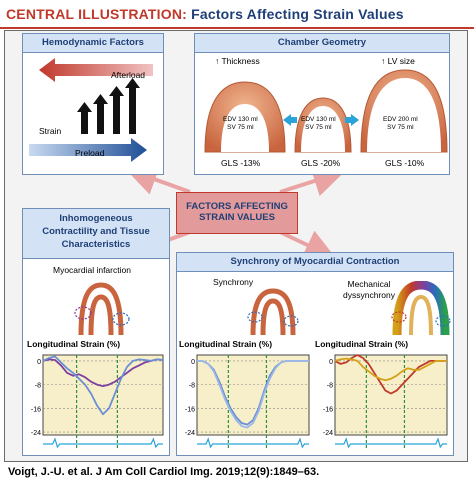 The image size is (474, 488). Describe the element at coordinates (96, 70) in the screenshot. I see `afterload-arrow` at that location.